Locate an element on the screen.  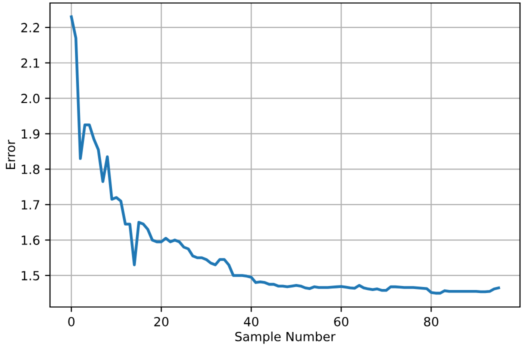
y-tick-label: 1.7 is located at coordinates (31, 205).